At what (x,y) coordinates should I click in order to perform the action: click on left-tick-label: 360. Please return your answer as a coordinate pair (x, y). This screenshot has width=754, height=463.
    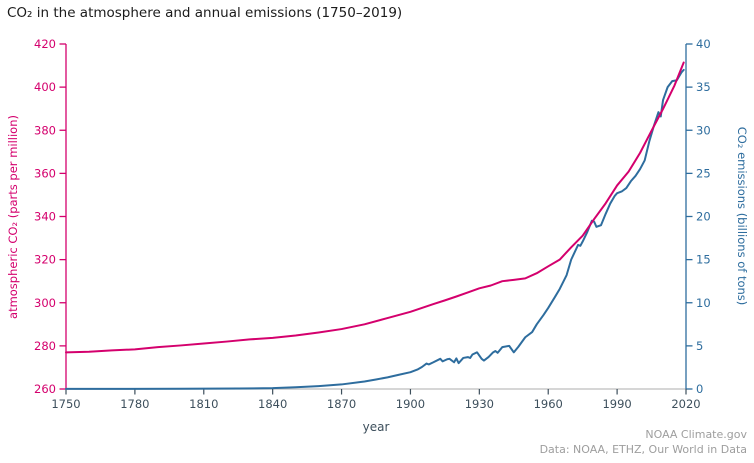
    Looking at the image, I should click on (45, 173).